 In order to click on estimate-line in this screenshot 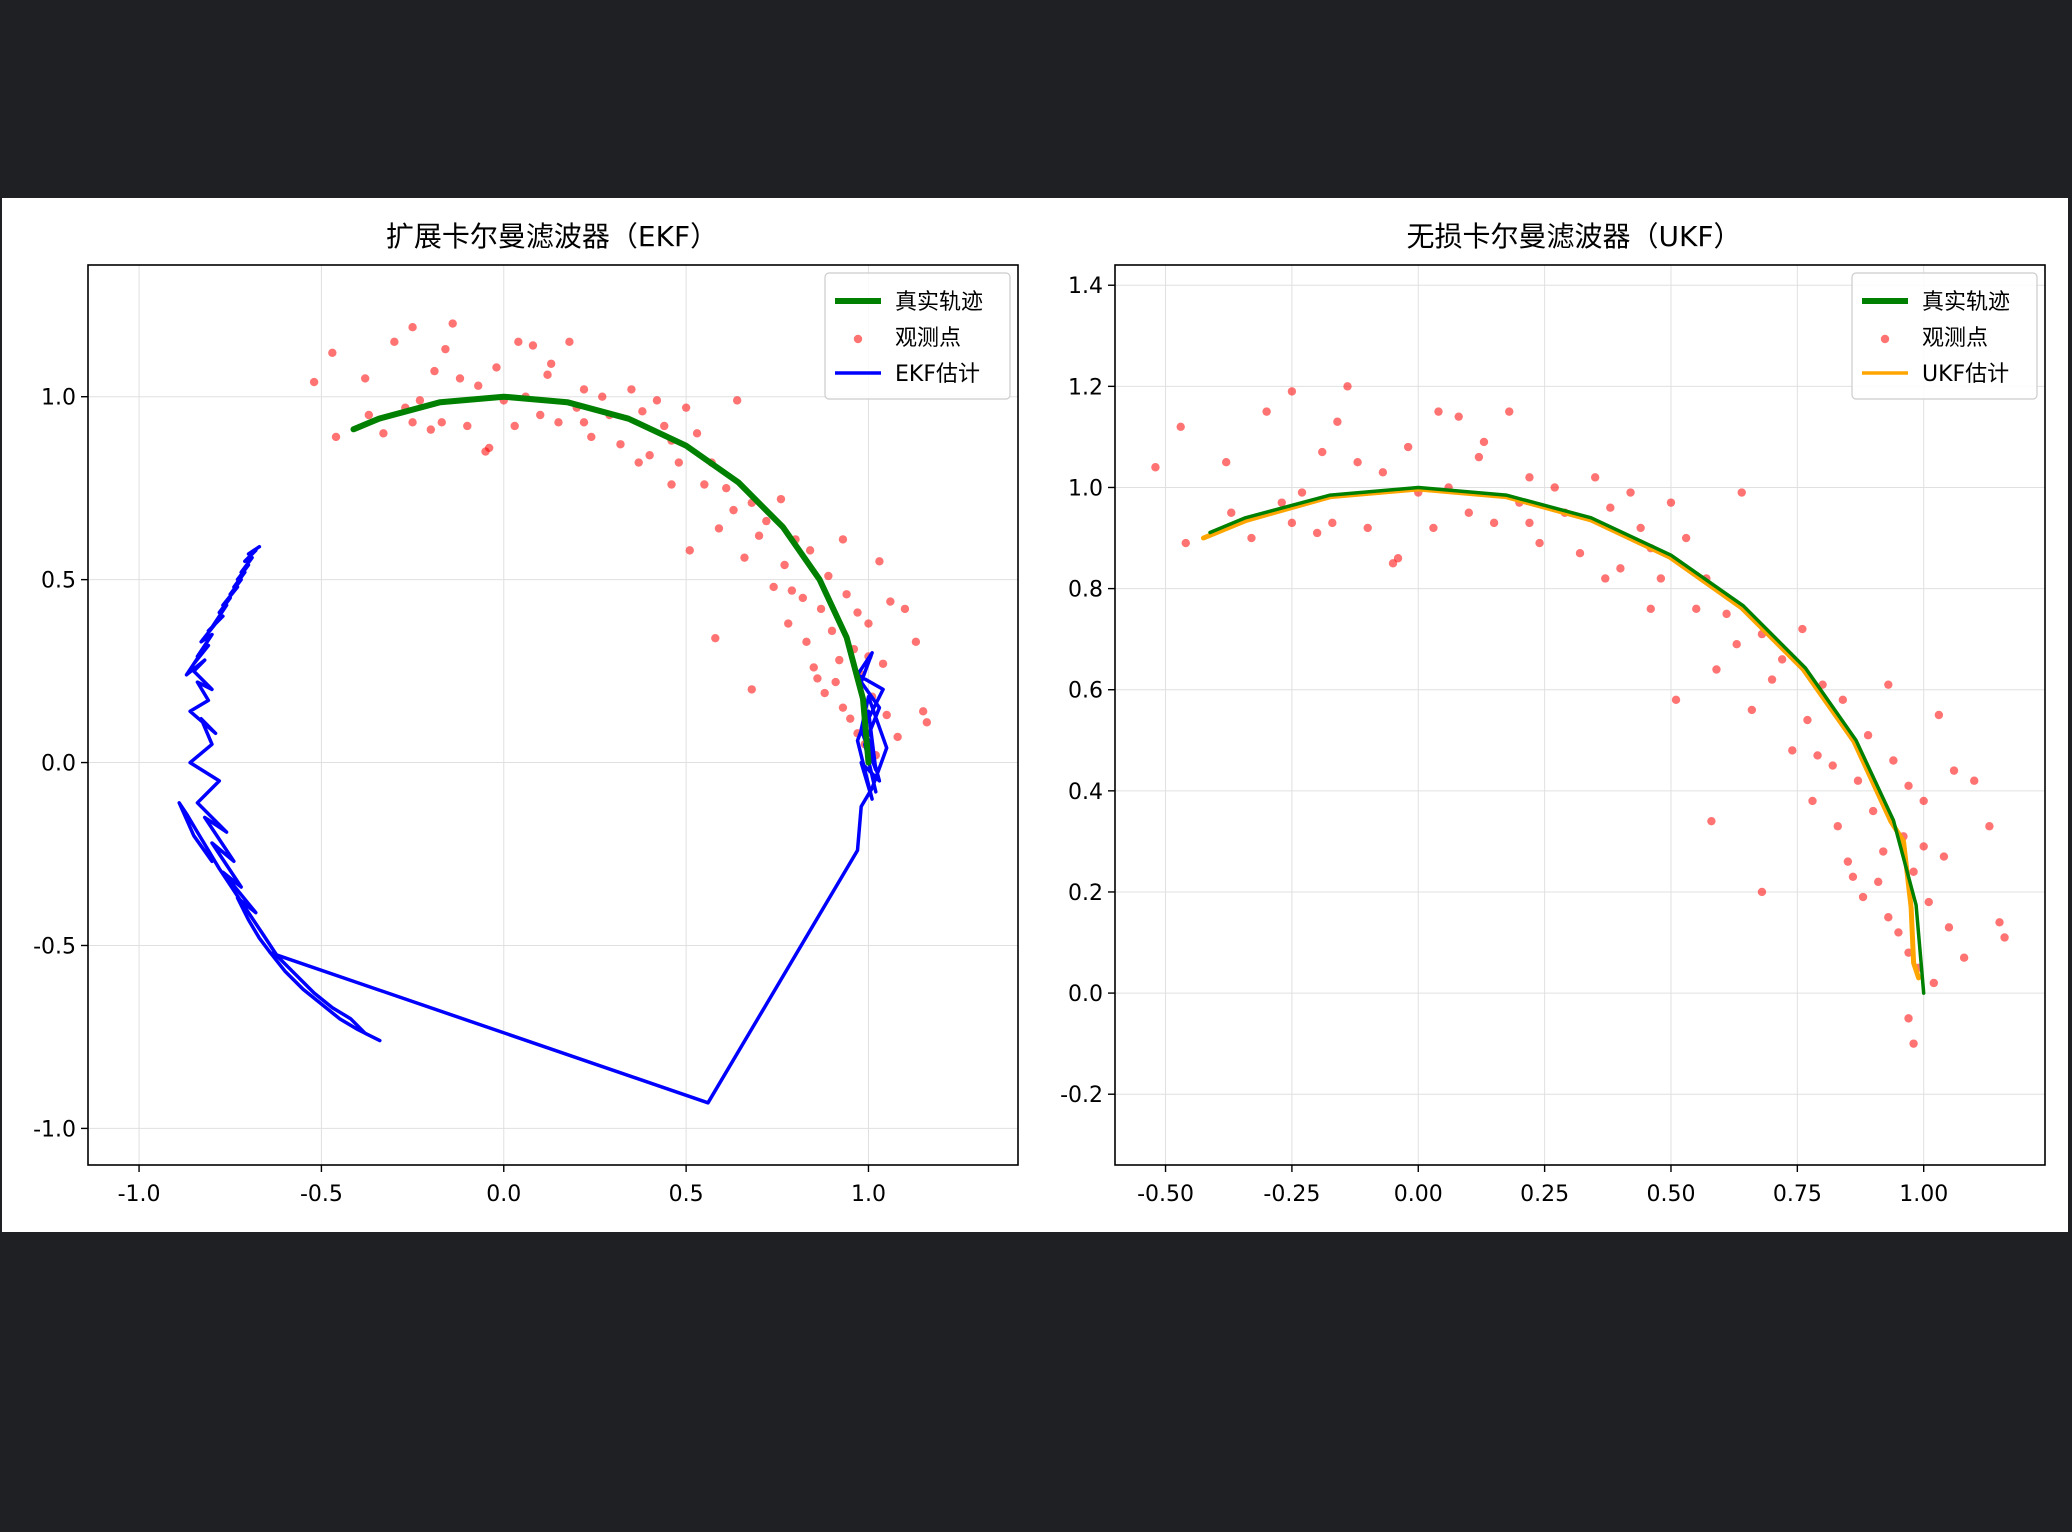, I will do `click(279, 922)`.